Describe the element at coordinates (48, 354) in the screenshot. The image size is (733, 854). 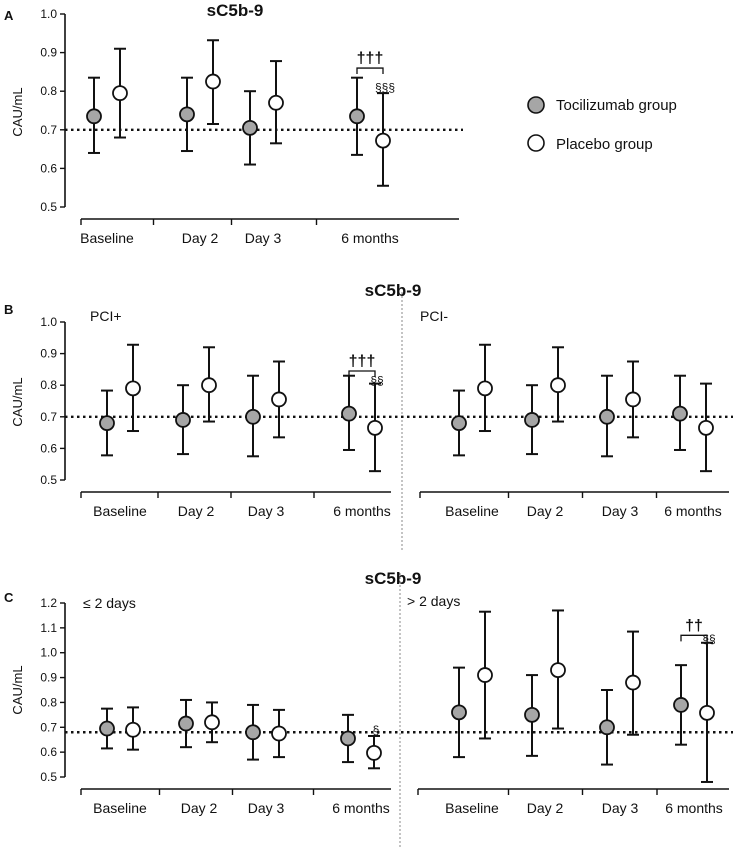
I see `panel-b-ytick-label: 0.9` at that location.